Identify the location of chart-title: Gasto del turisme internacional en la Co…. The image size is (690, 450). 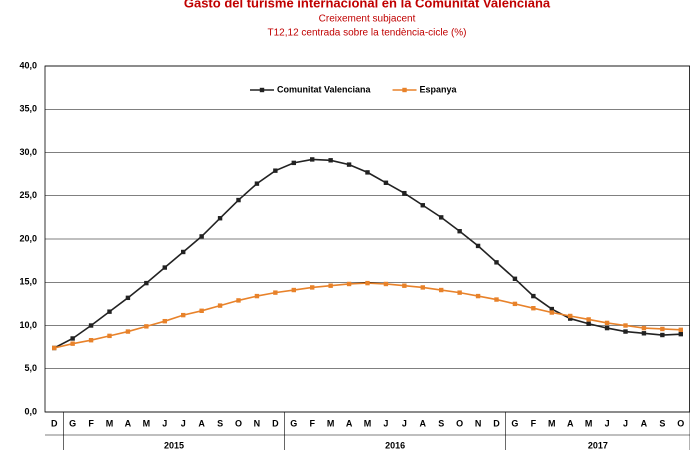
(367, 5).